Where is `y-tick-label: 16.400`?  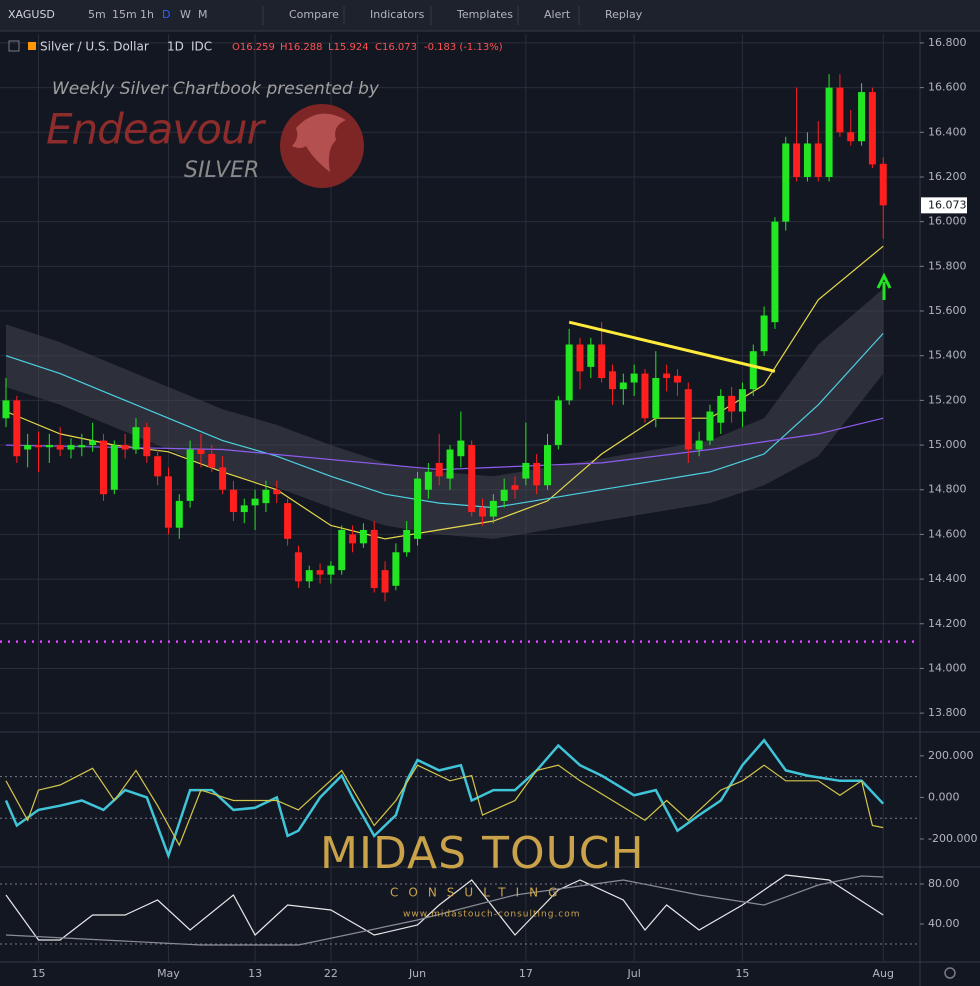
y-tick-label: 16.400 is located at coordinates (947, 131).